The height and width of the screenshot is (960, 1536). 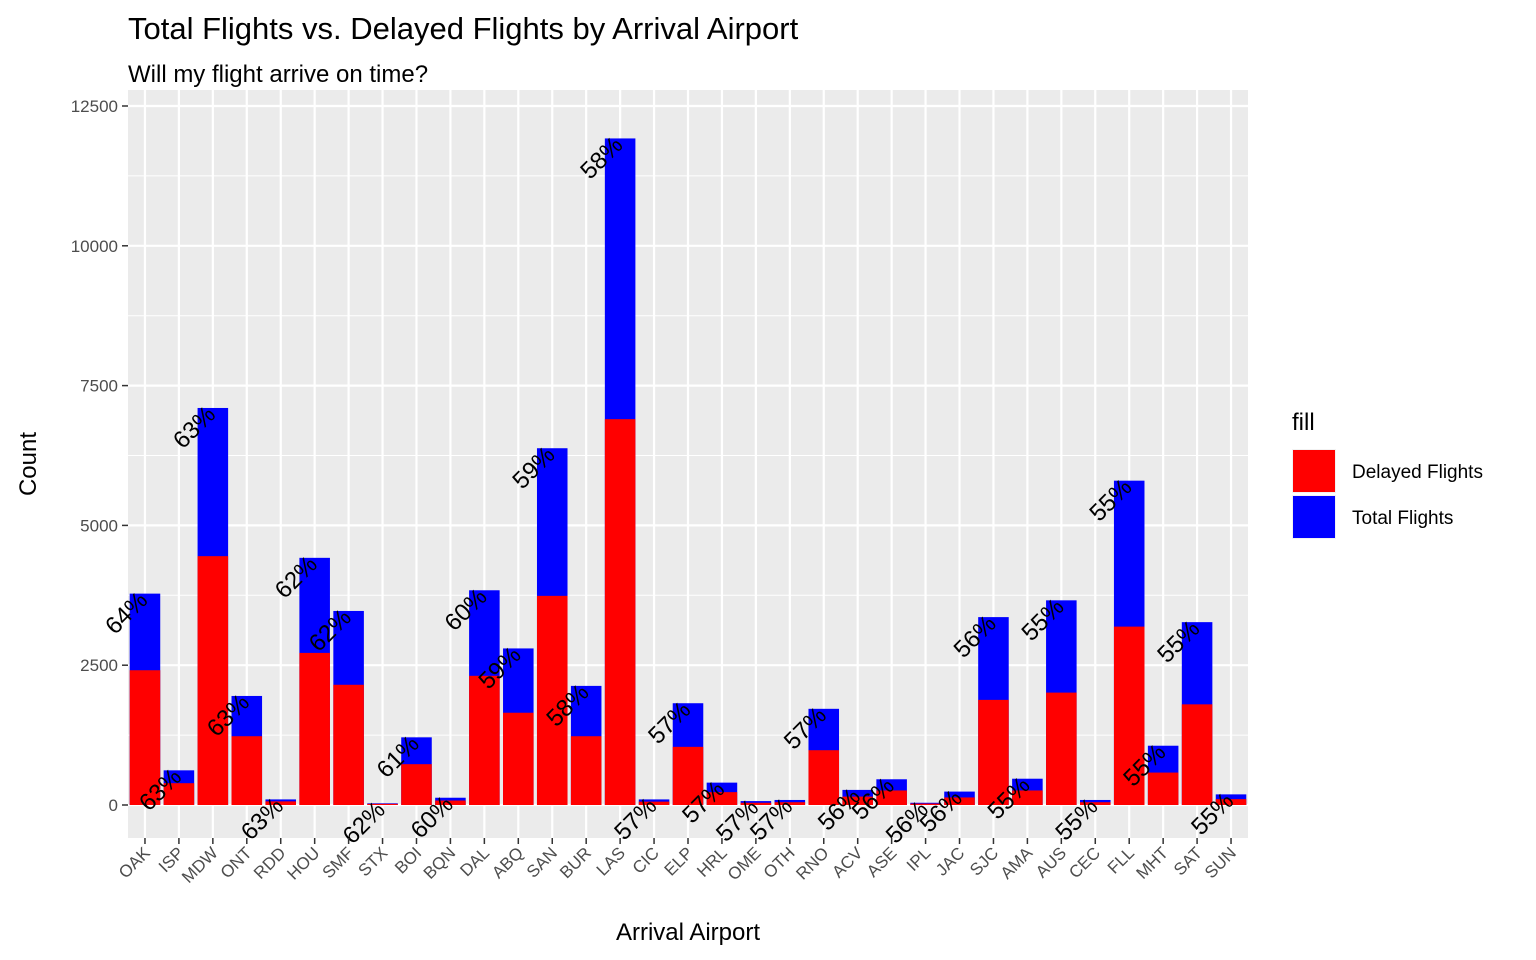 I want to click on x-tick-label: CIC, so click(x=646, y=860).